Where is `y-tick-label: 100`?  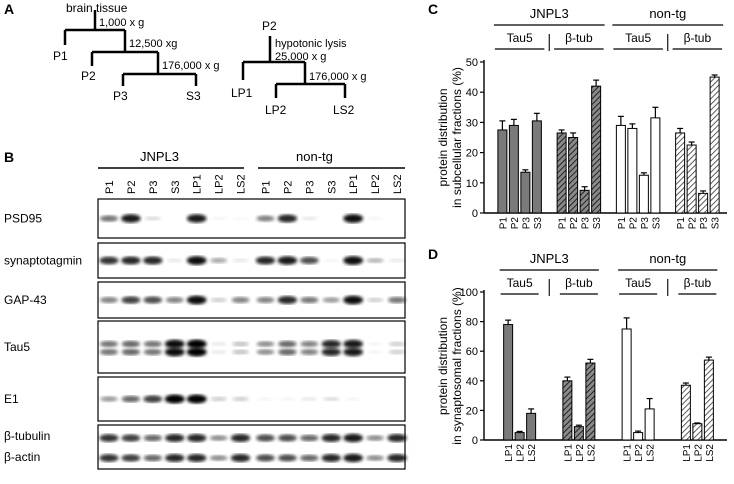 y-tick-label: 100 is located at coordinates (469, 293).